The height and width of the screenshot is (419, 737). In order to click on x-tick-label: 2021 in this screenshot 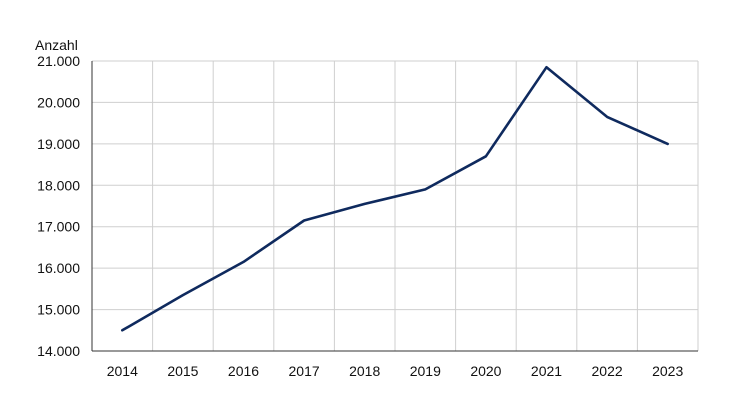, I will do `click(546, 371)`.